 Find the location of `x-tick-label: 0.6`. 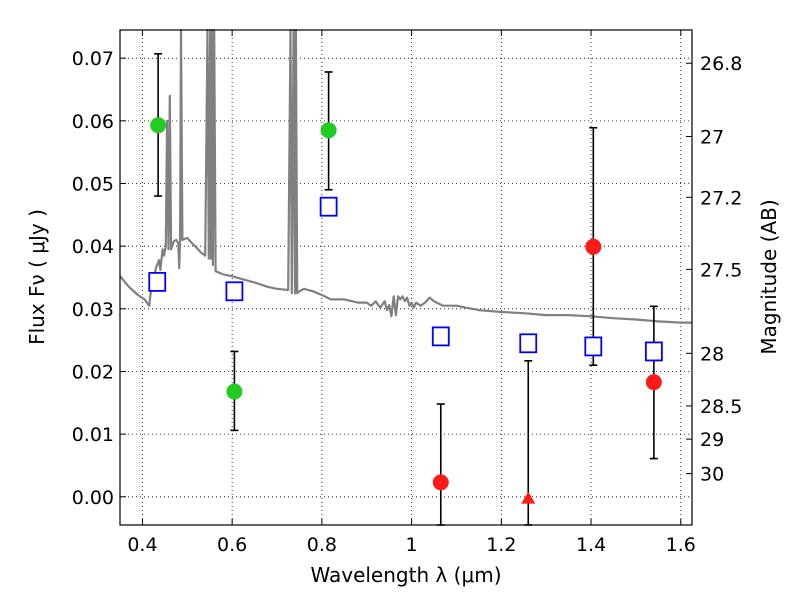

x-tick-label: 0.6 is located at coordinates (232, 545).